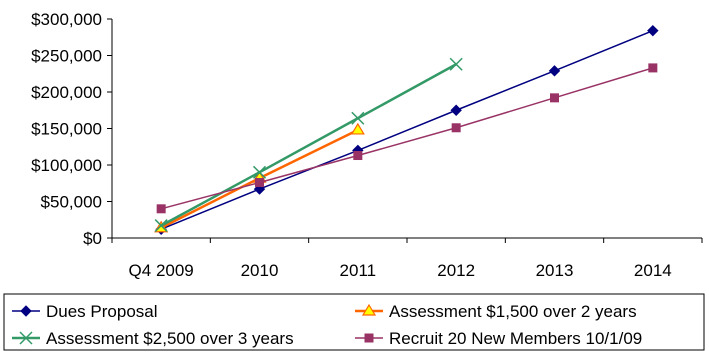 The image size is (709, 354). I want to click on legend-label: Assessment $2,500 over 3 years, so click(170, 338).